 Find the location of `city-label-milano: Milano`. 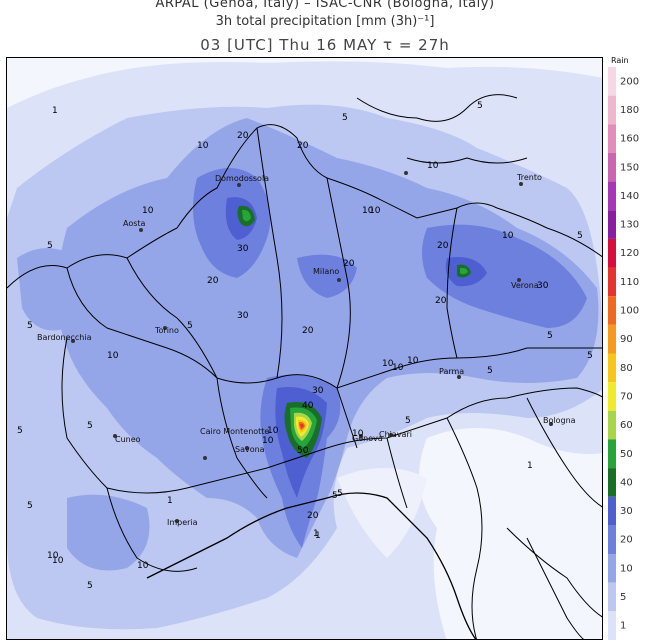

city-label-milano: Milano is located at coordinates (326, 271).